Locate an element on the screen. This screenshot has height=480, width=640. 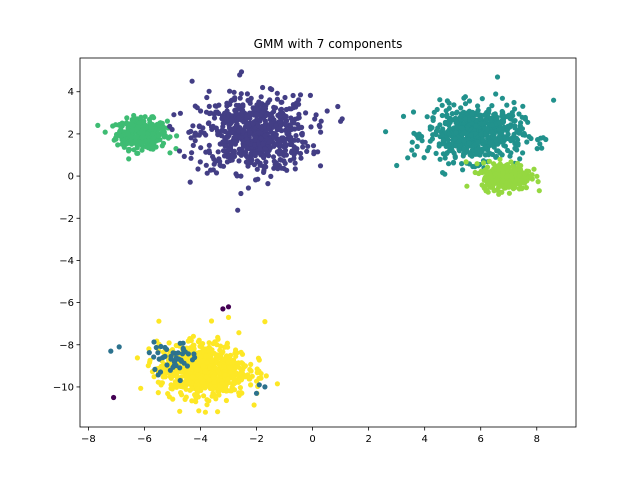
chart-title: GMM with 7 components is located at coordinates (328, 44).